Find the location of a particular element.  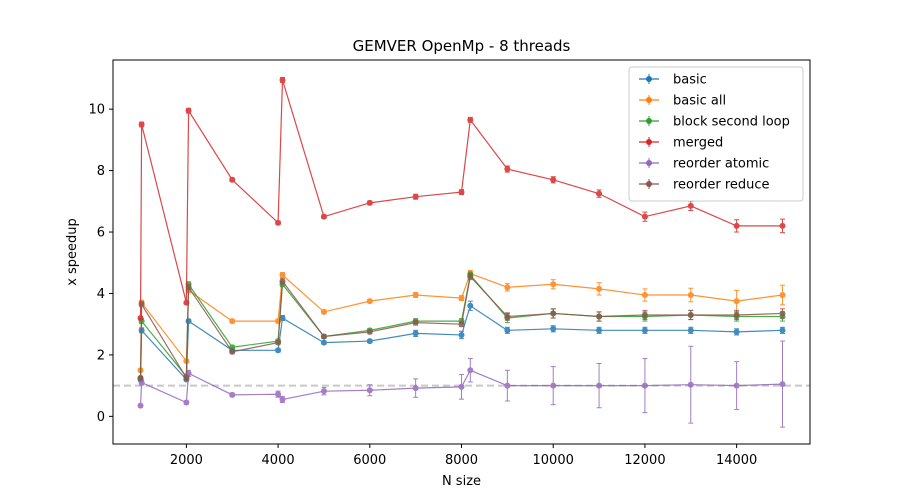

legend-label: basic is located at coordinates (690, 80).